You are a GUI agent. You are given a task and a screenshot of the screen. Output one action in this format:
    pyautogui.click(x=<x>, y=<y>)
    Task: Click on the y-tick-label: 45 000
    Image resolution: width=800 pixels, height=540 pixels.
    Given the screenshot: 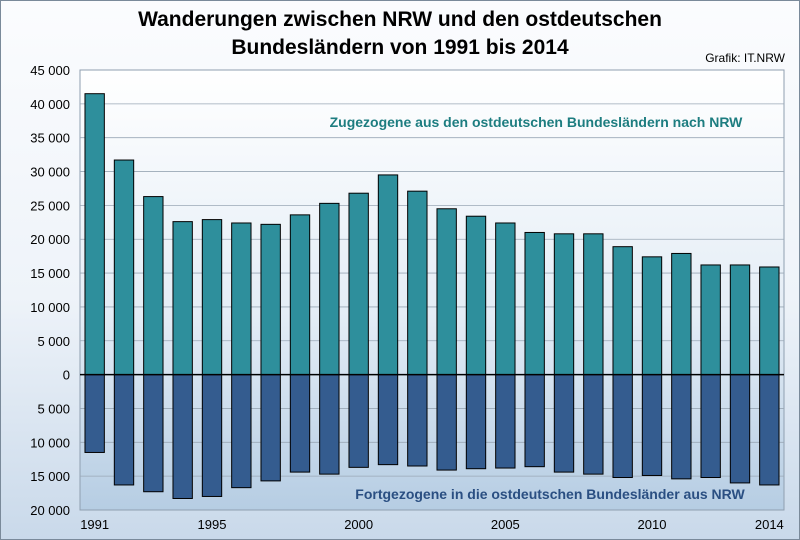 What is the action you would take?
    pyautogui.click(x=50, y=70)
    